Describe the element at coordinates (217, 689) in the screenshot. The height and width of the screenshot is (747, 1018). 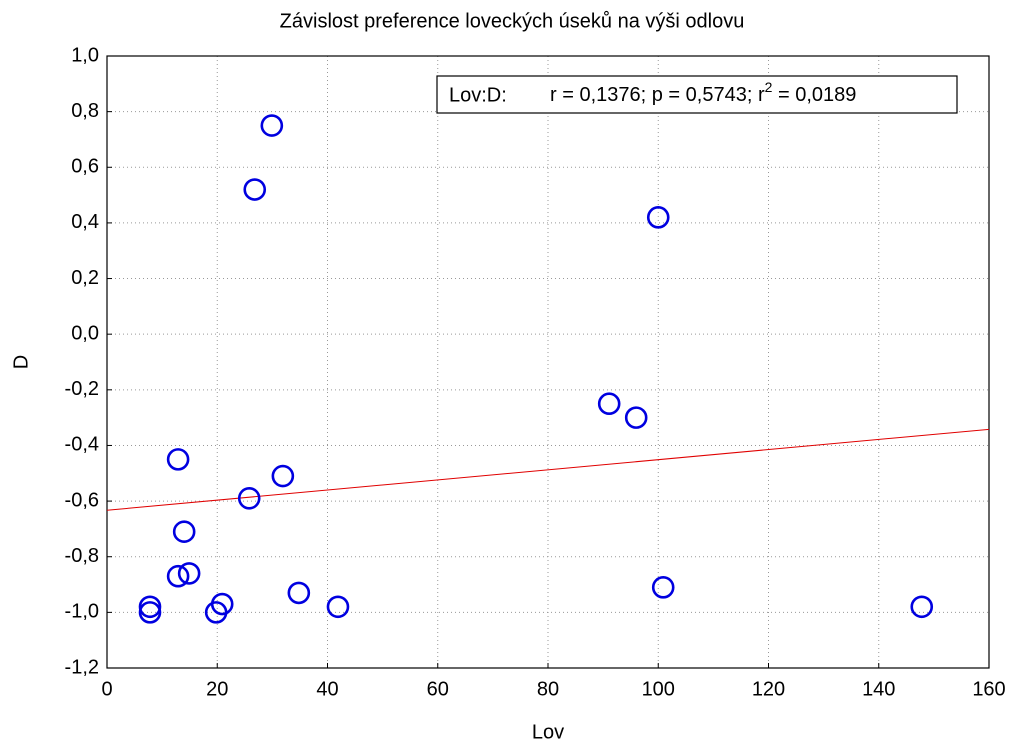
I see `x-tick-label: 20` at that location.